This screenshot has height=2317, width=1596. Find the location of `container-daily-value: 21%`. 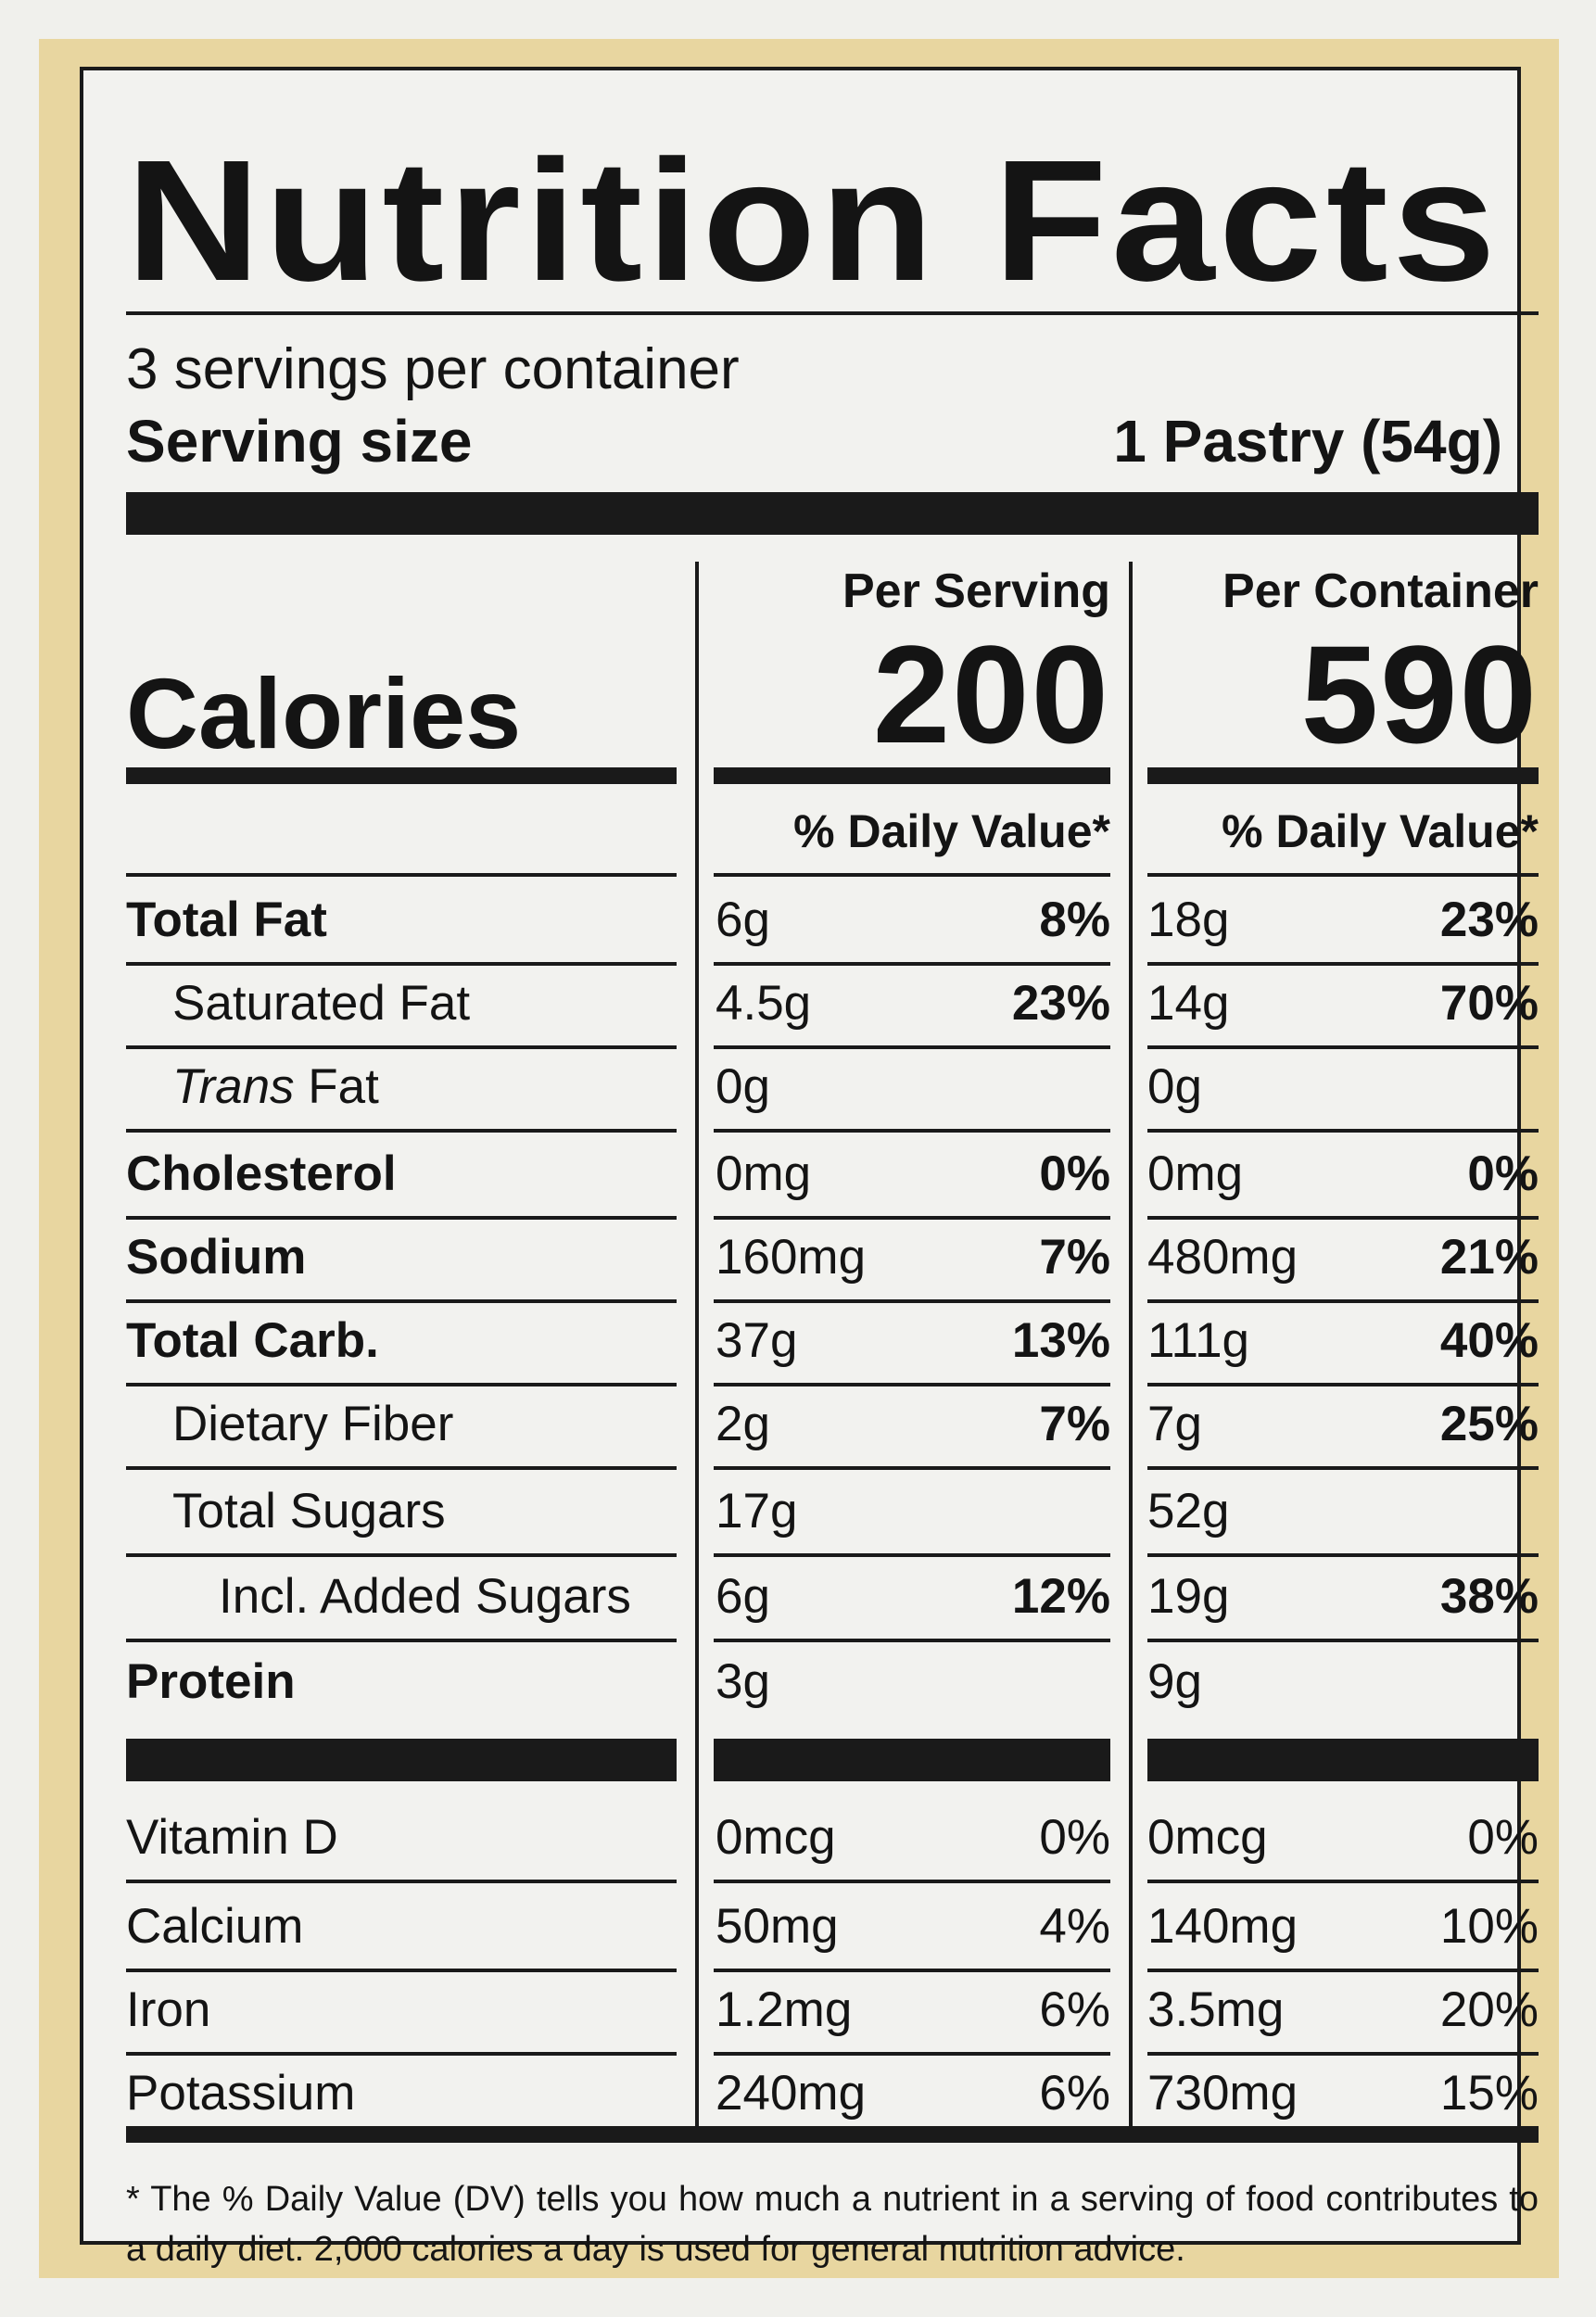

container-daily-value: 21% is located at coordinates (1489, 1257).